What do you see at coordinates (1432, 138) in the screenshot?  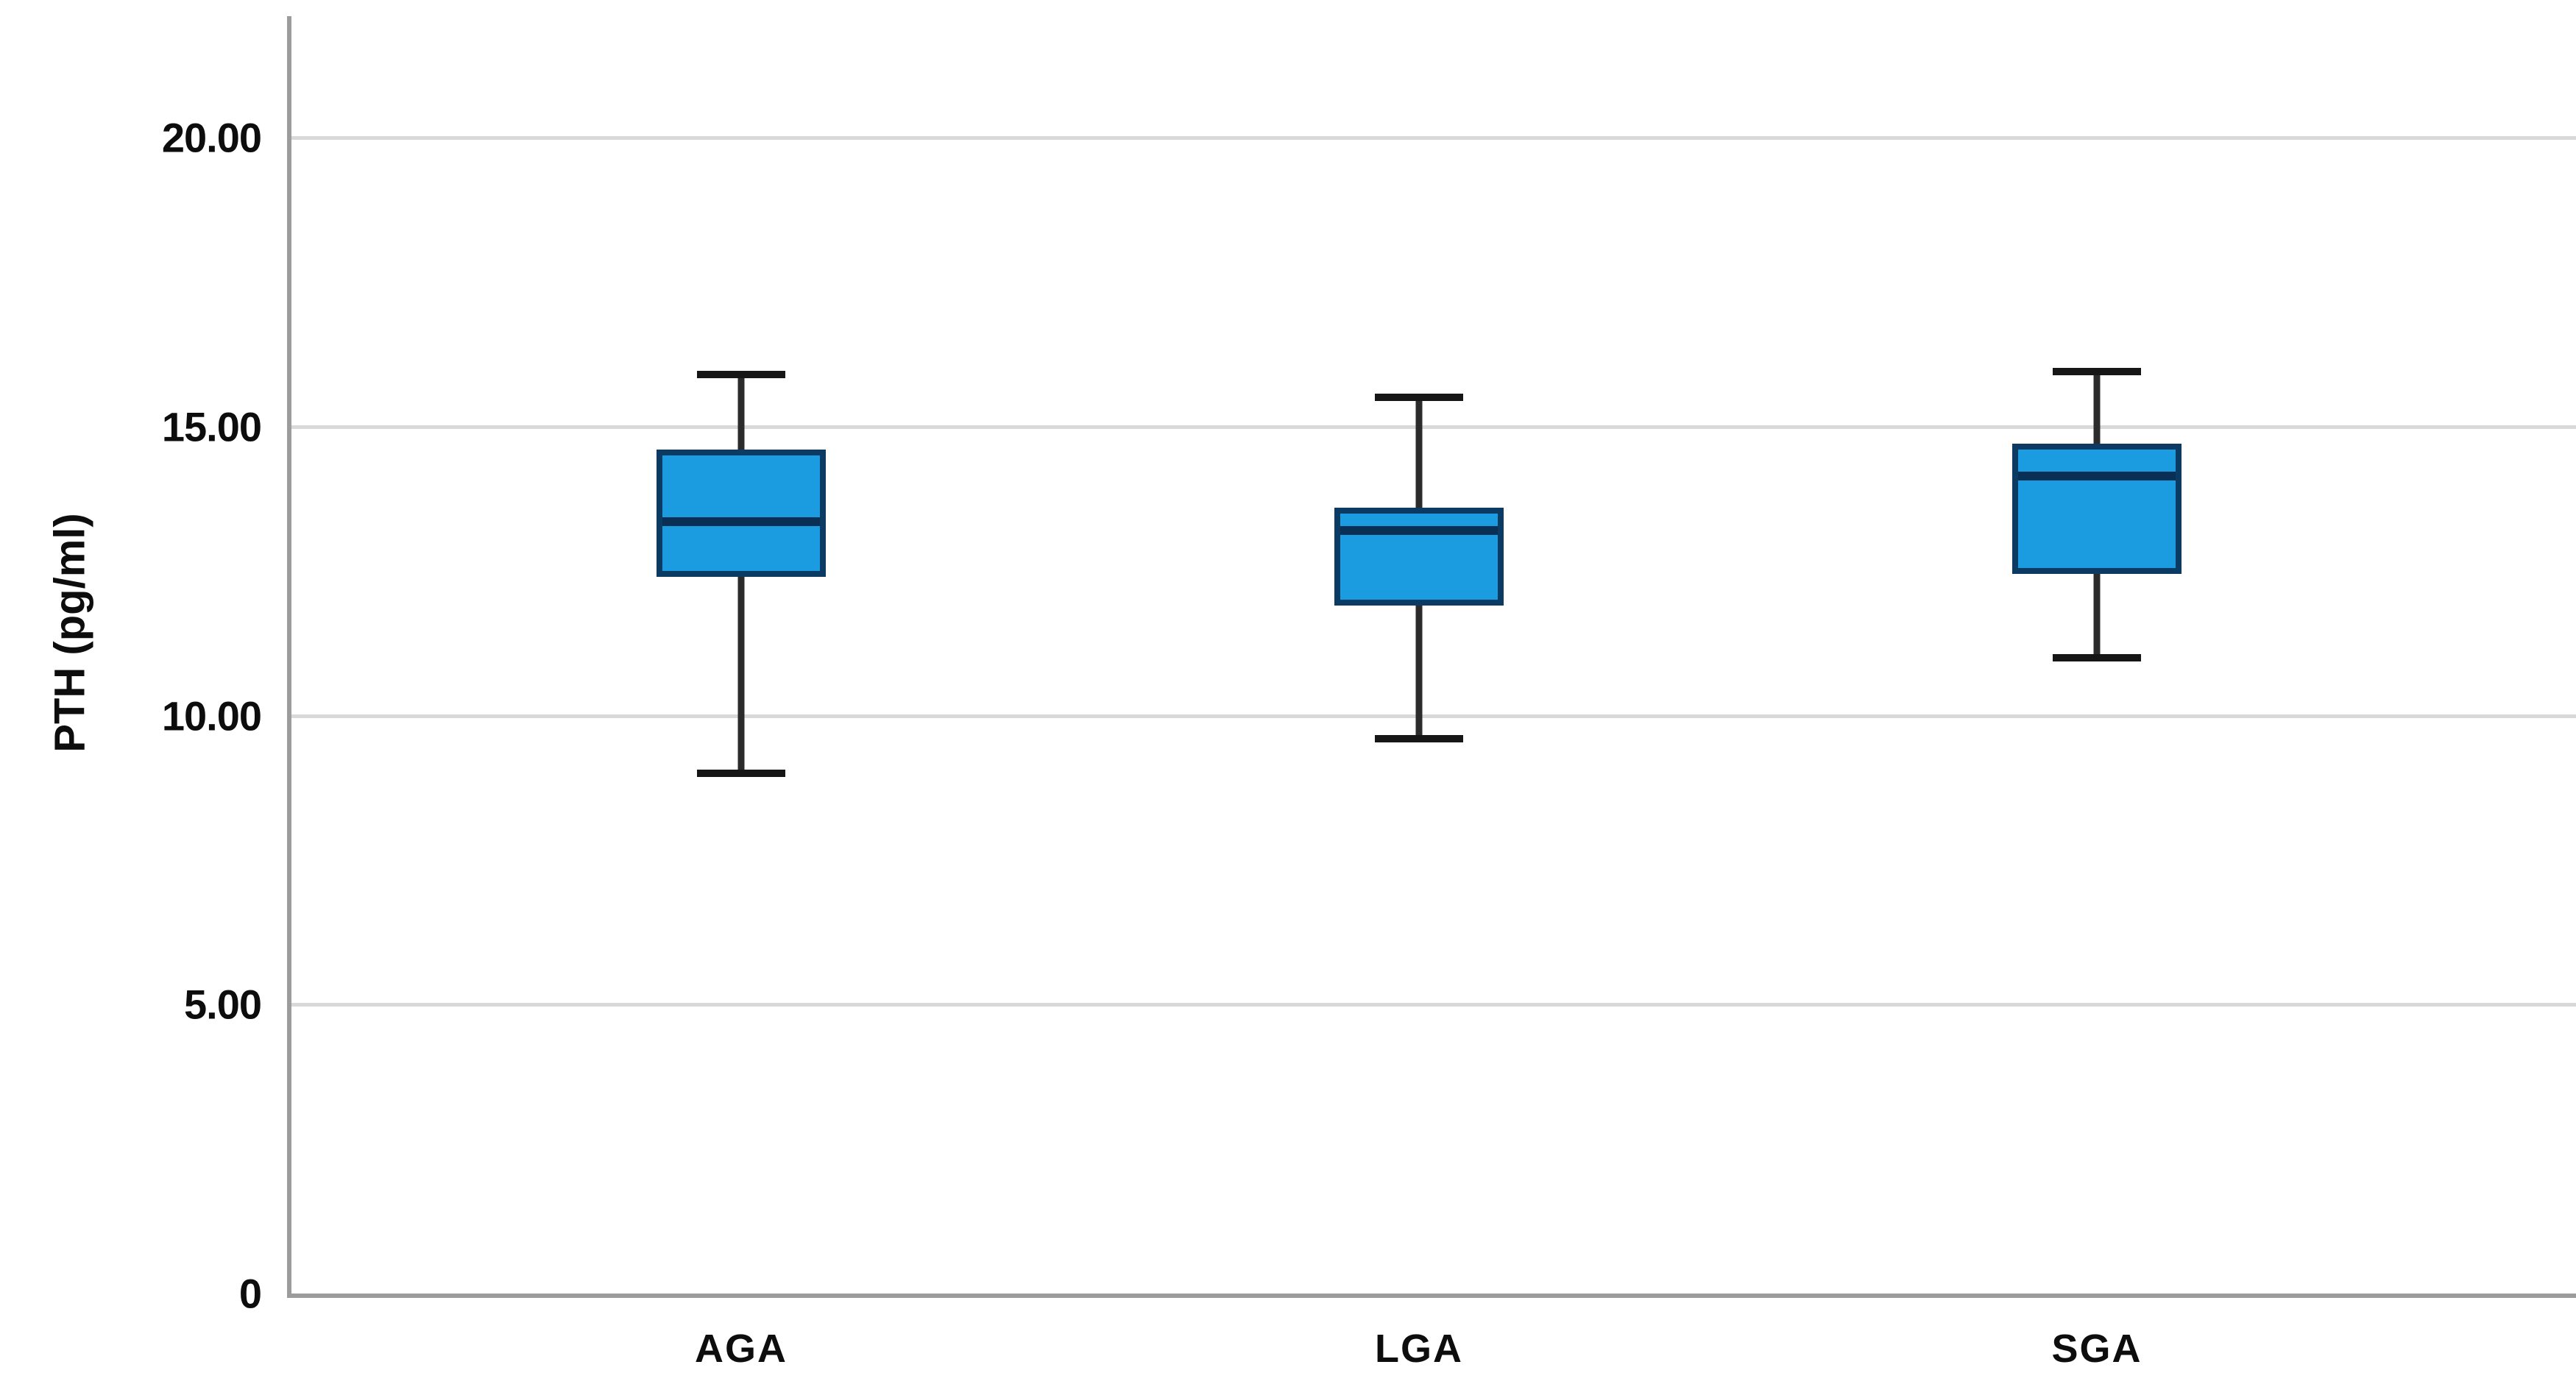 I see `gridline-20.00` at bounding box center [1432, 138].